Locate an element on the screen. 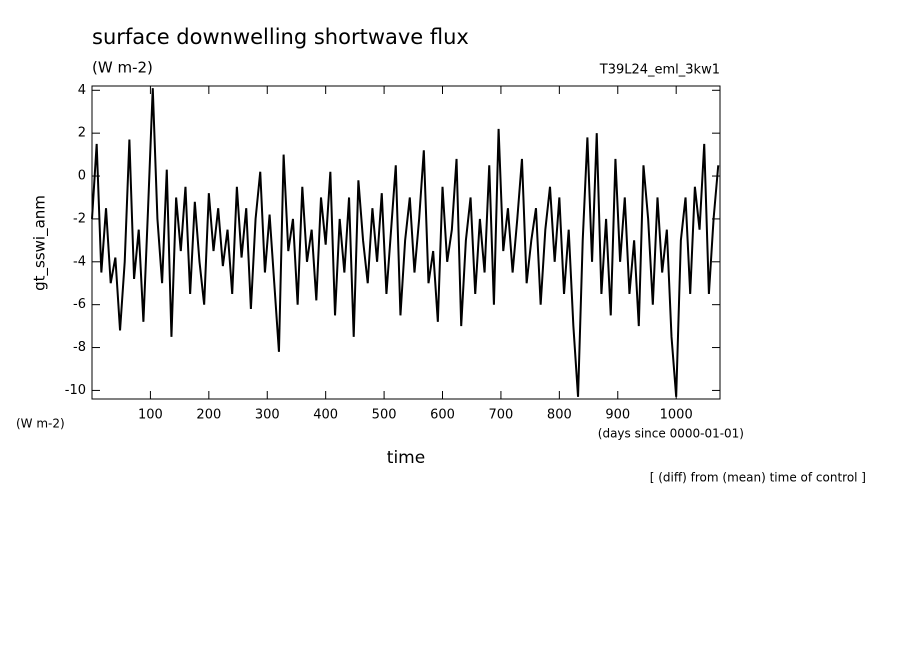 The height and width of the screenshot is (654, 904). y-tick-label: -10 is located at coordinates (75, 390).